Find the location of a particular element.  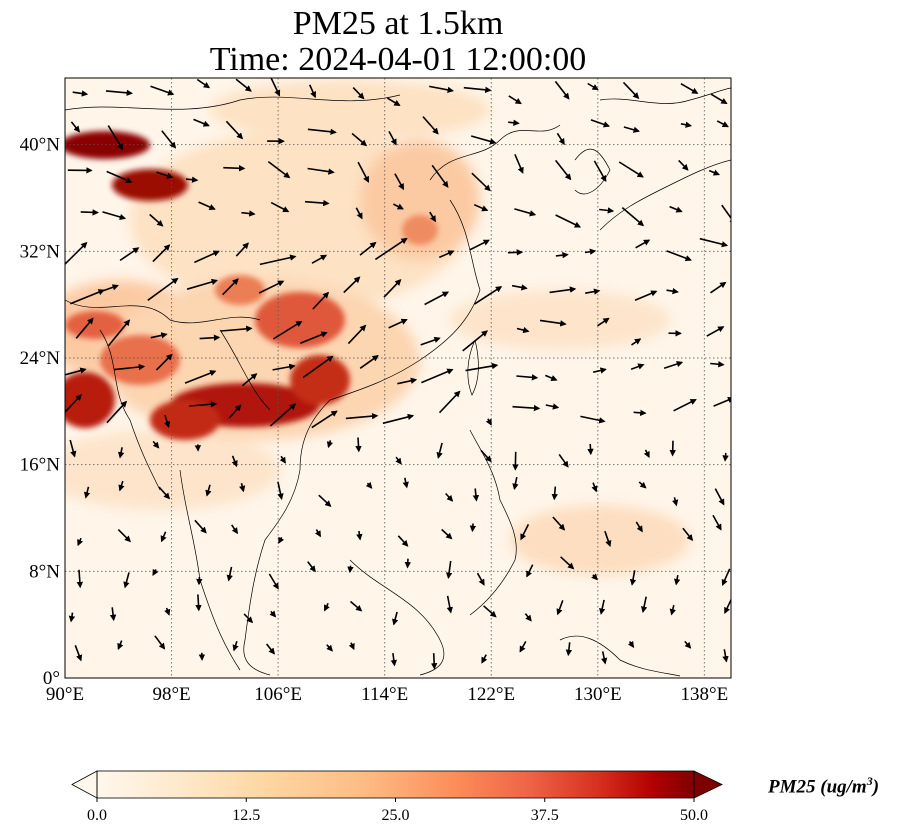

lon-tick-label: 130°E is located at coordinates (598, 694).